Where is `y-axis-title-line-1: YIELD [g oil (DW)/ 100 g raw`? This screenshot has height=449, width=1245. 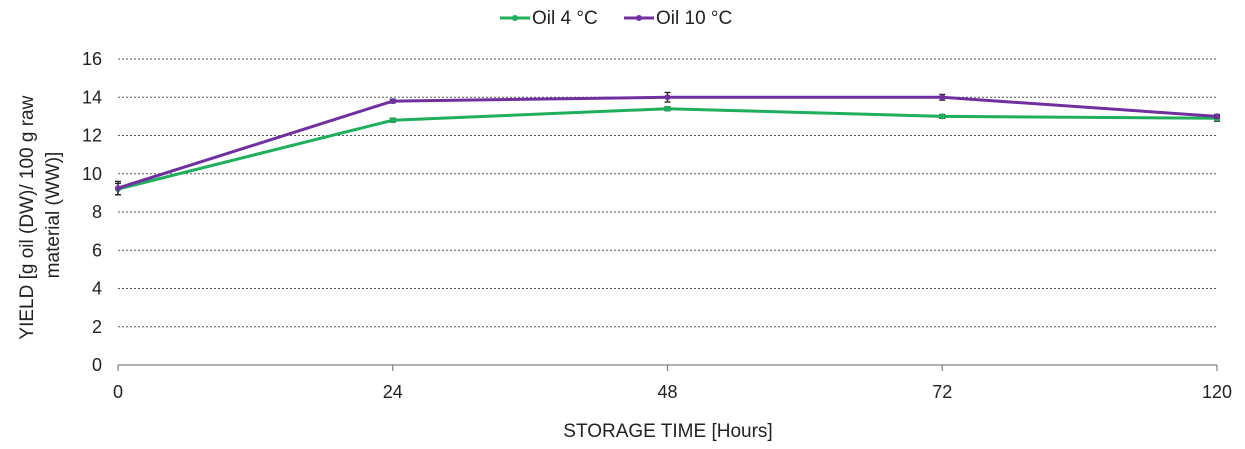
y-axis-title-line-1: YIELD [g oil (DW)/ 100 g raw is located at coordinates (27, 217).